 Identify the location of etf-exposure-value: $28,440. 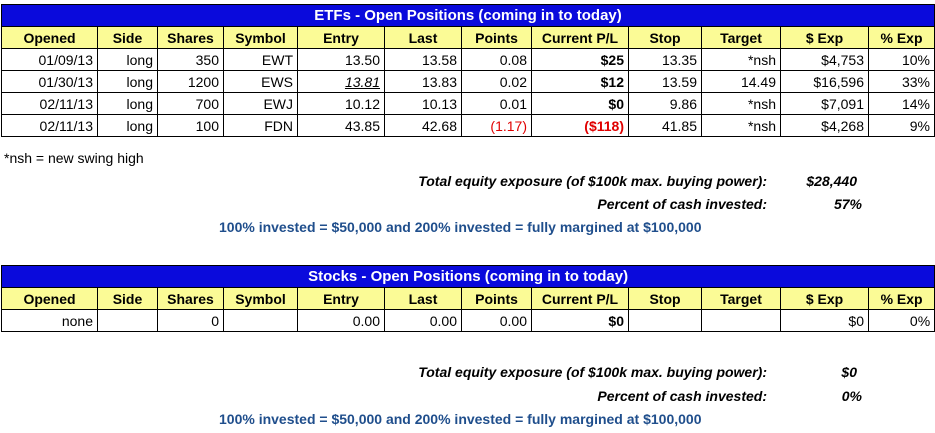
(831, 181).